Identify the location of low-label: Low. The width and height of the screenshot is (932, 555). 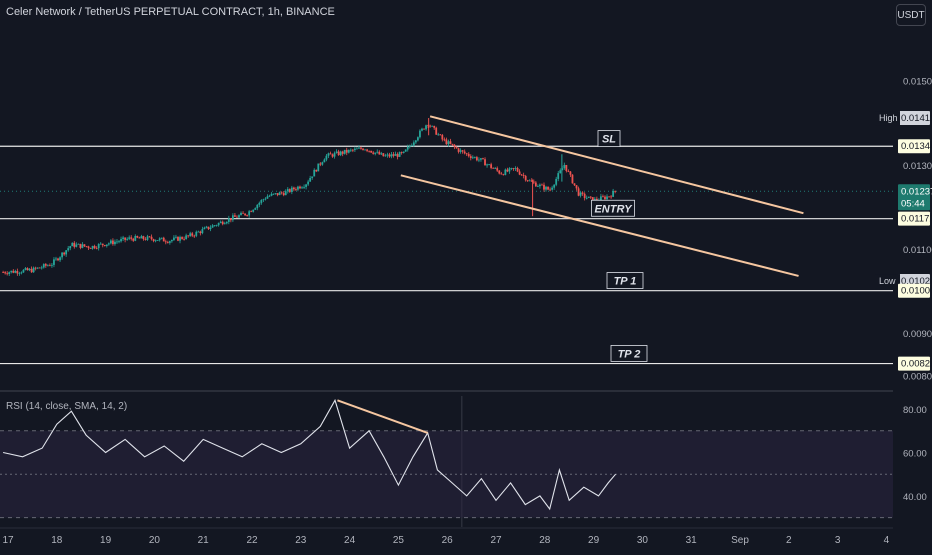
(887, 281).